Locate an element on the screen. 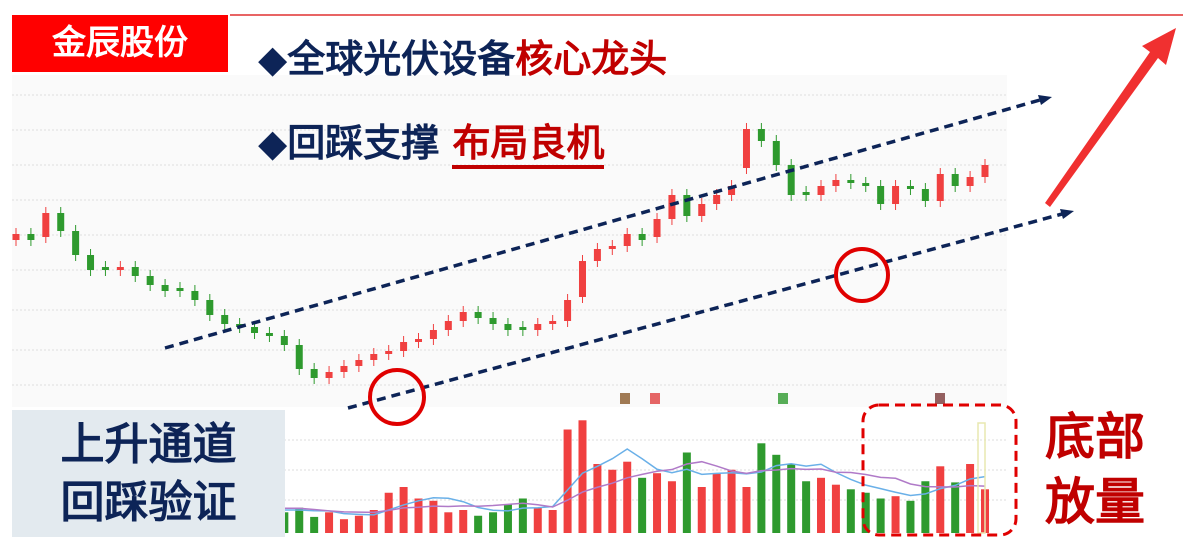 Image resolution: width=1197 pixels, height=552 pixels. volume-cursor is located at coordinates (981, 478).